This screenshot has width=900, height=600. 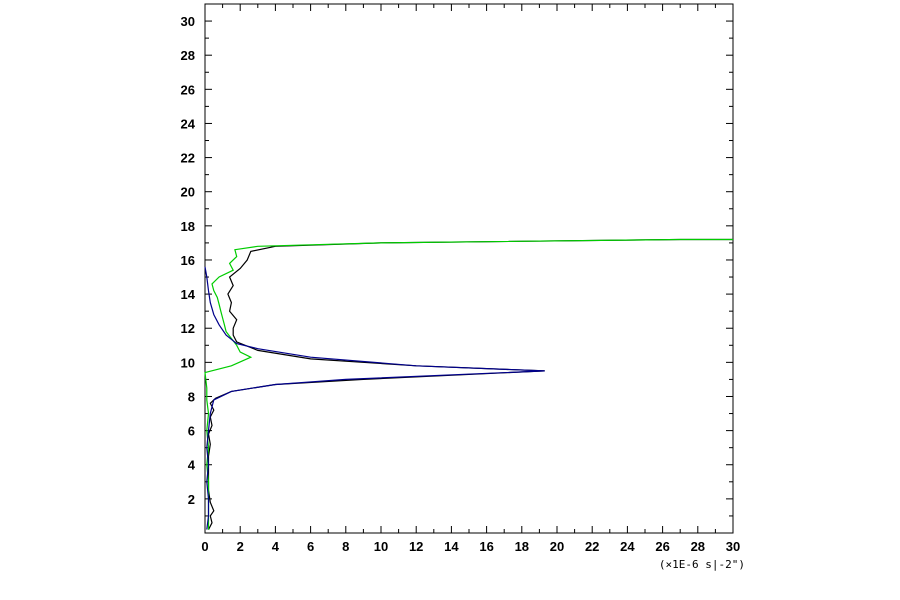 What do you see at coordinates (310, 546) in the screenshot?
I see `x-tick-label: 6` at bounding box center [310, 546].